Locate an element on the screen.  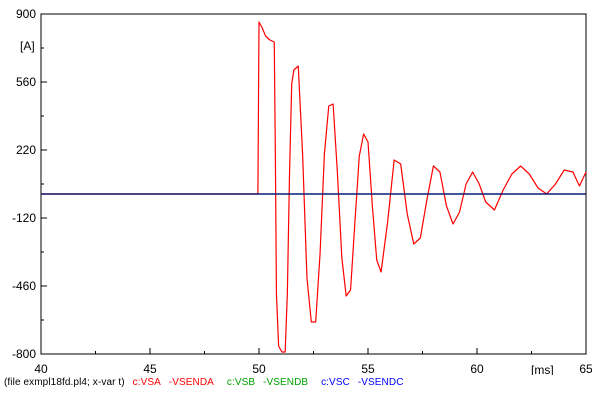
y-axis-label: [A] is located at coordinates (27, 46).